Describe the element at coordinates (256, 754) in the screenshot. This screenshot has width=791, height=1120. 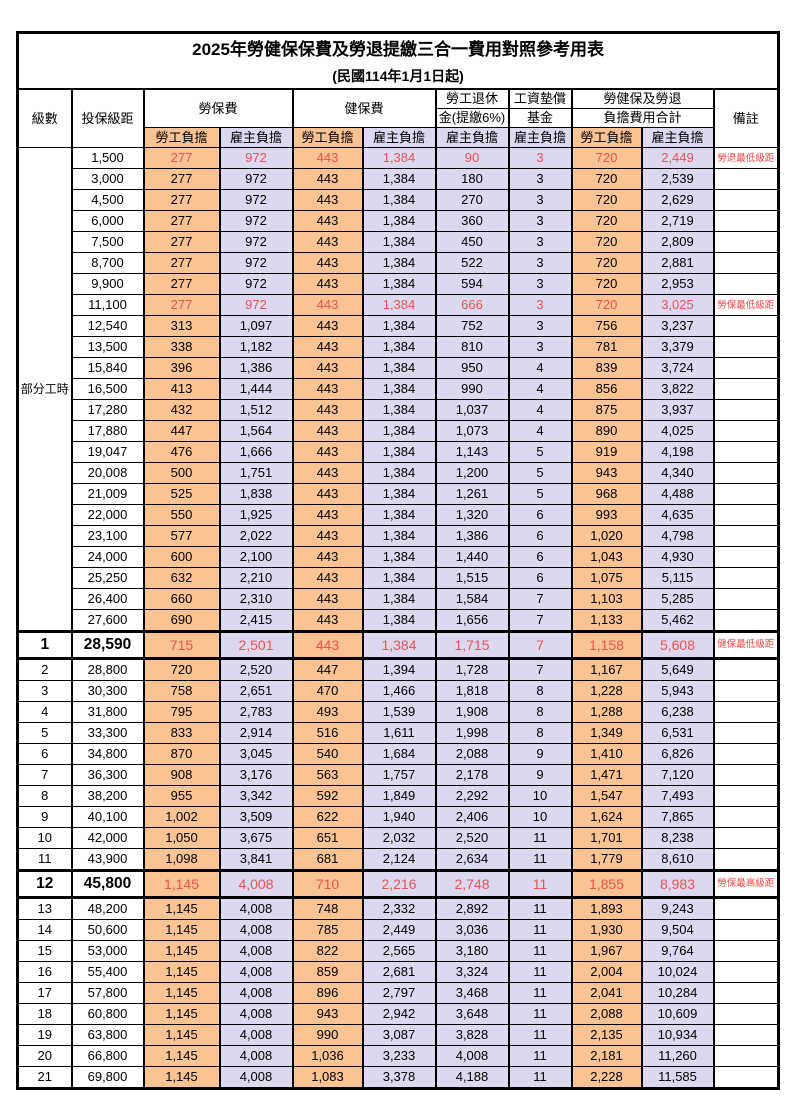
I see `labor-employer-cell: 3,045` at that location.